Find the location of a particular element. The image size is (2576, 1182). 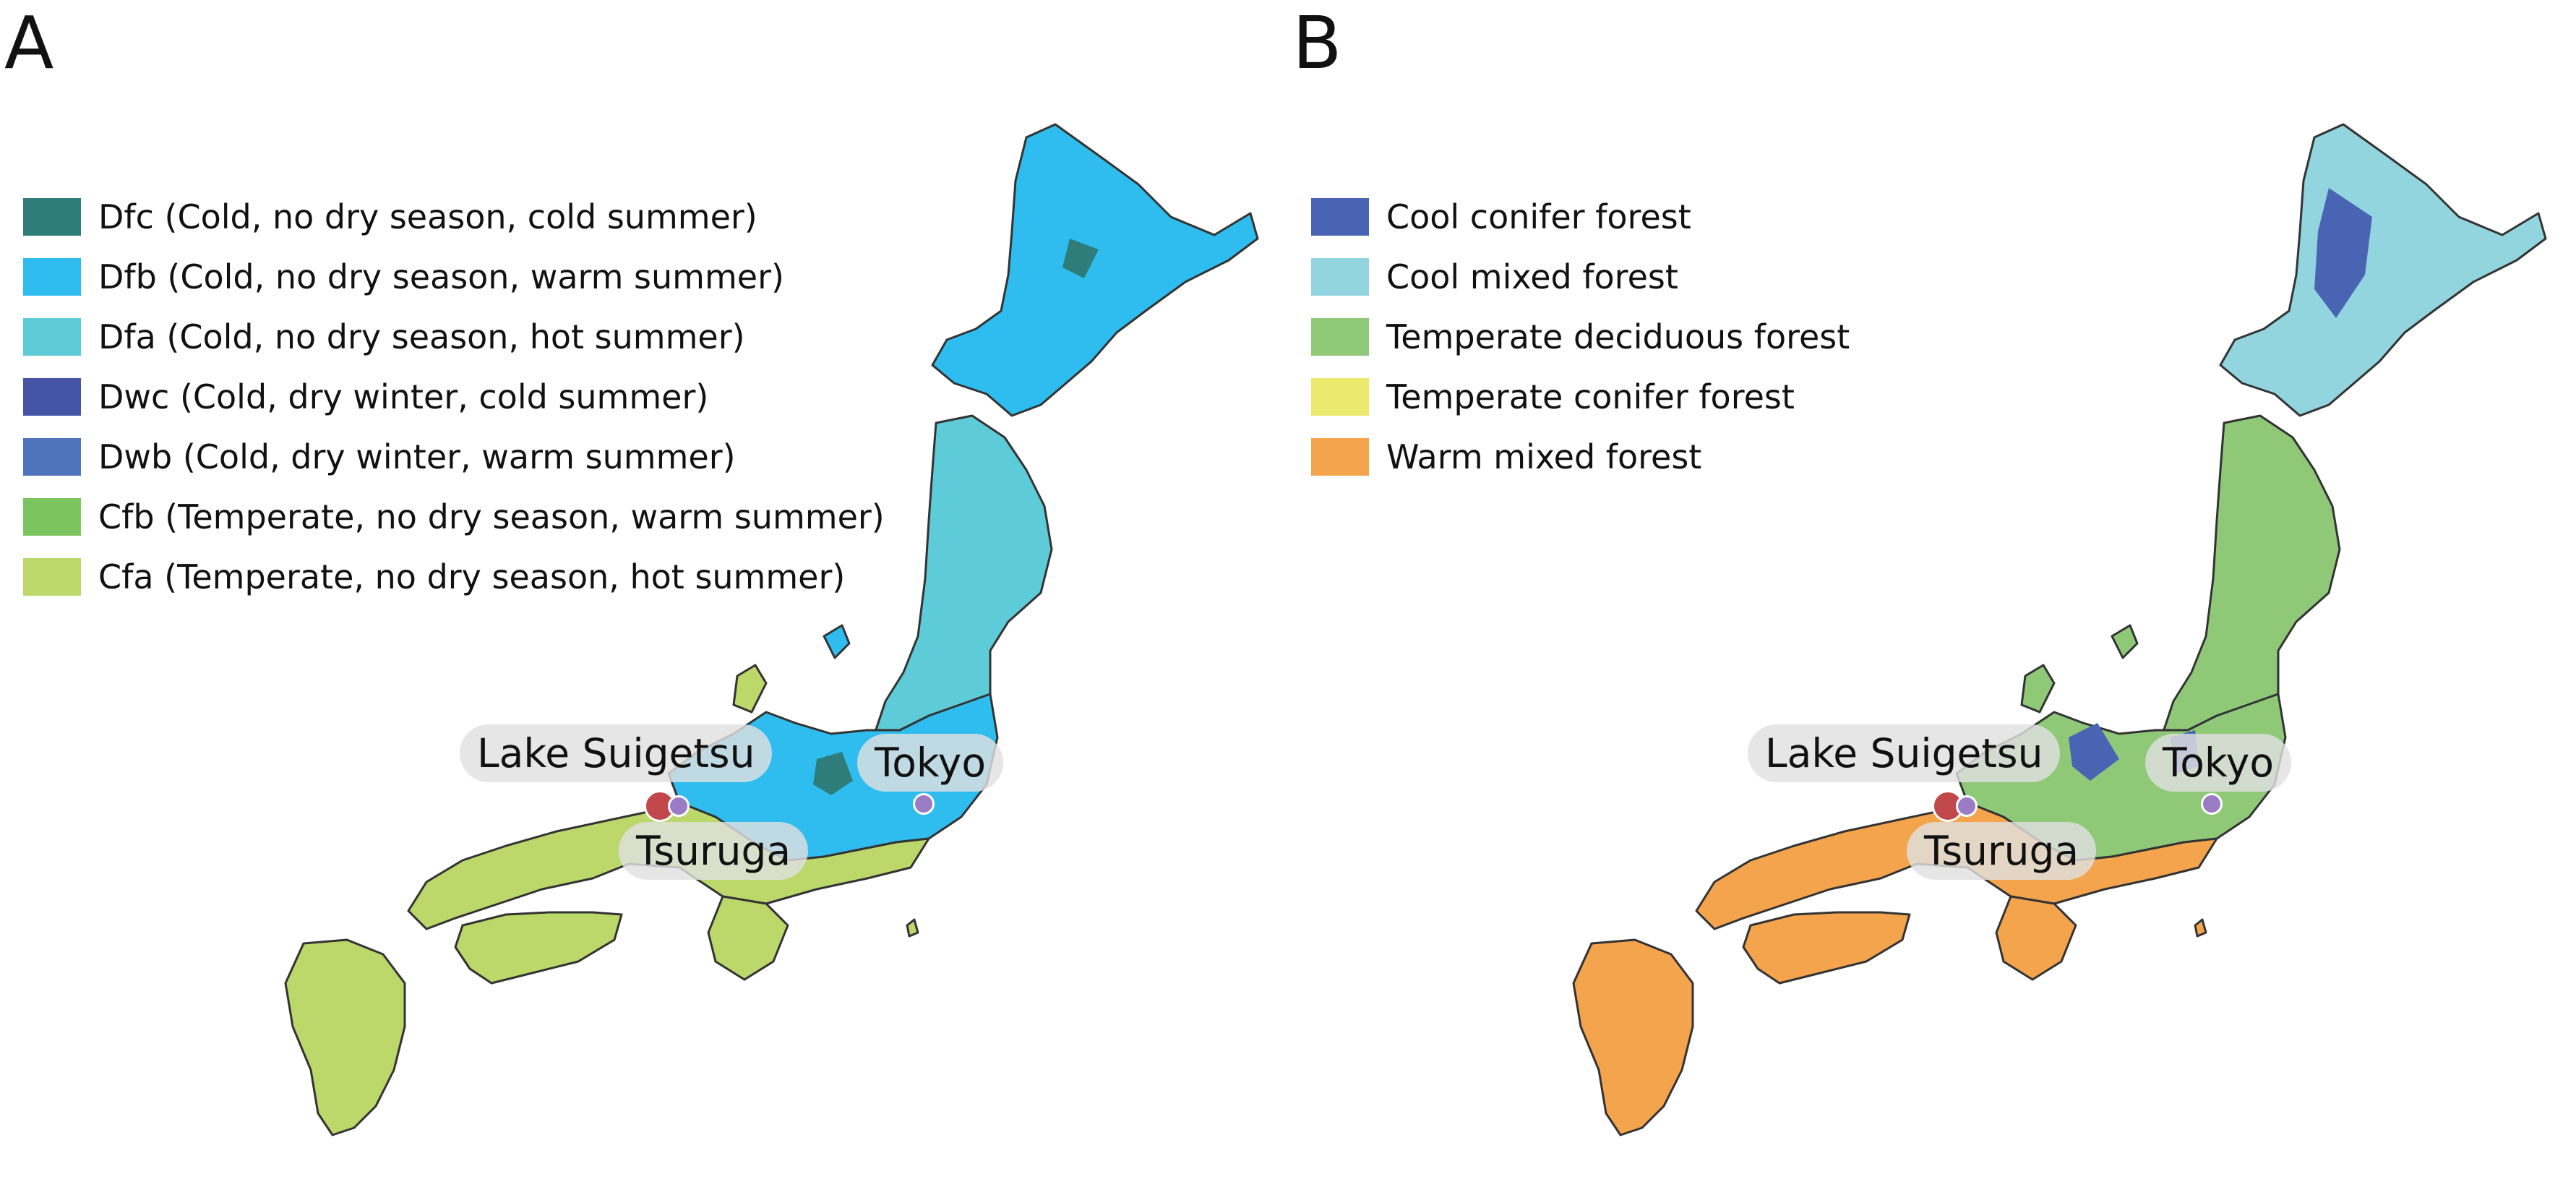

legend-label: Dfa (Cold, no dry season, hot summer) is located at coordinates (421, 336).